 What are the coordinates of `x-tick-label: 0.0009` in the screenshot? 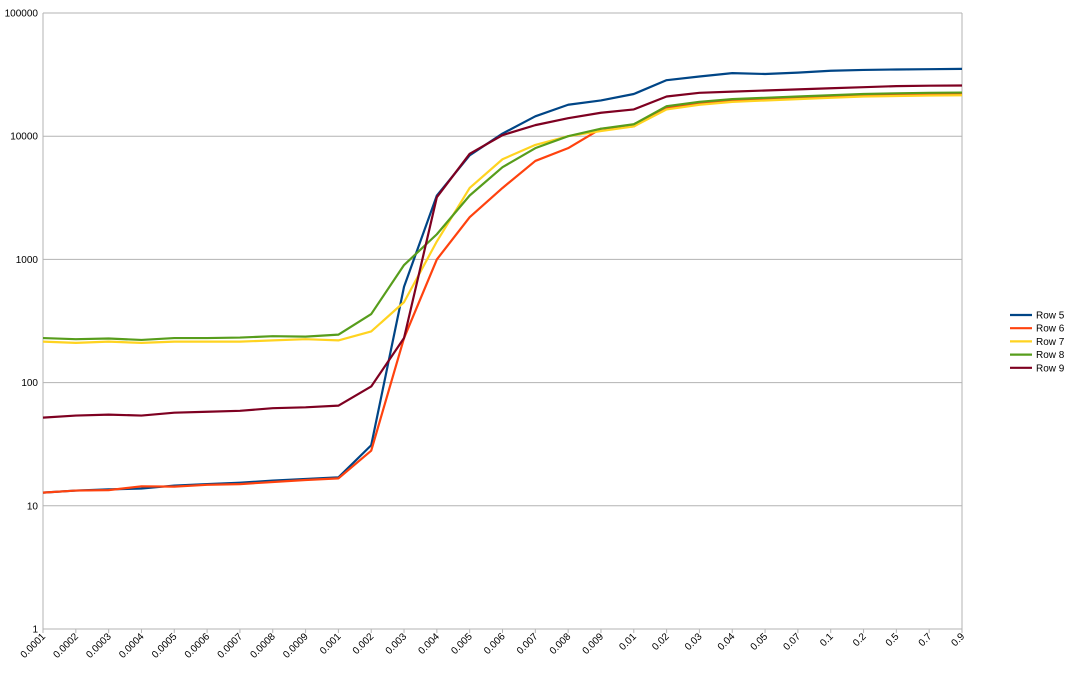 It's located at (296, 646).